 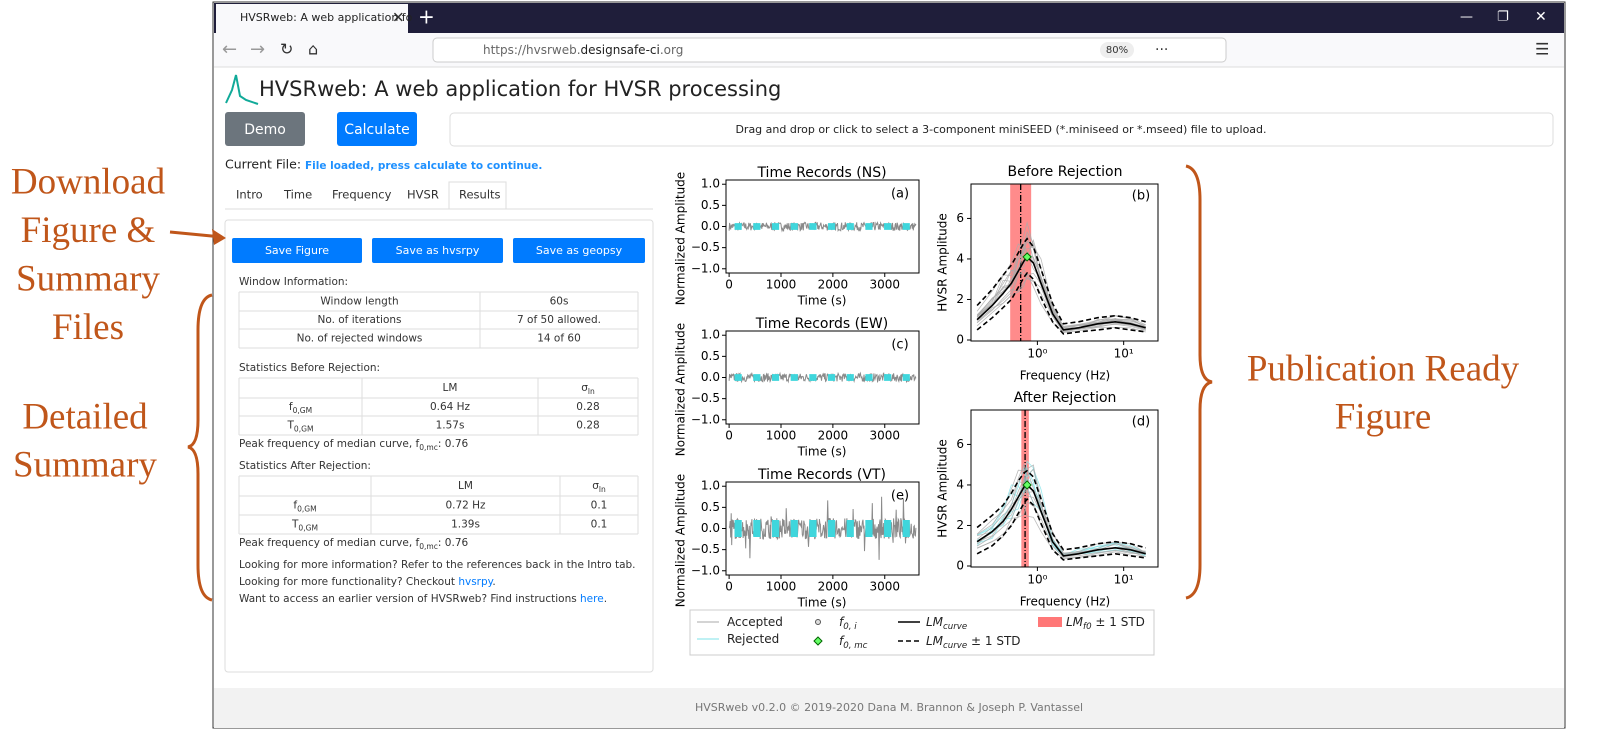 I want to click on tab: Frequency, so click(x=362, y=195).